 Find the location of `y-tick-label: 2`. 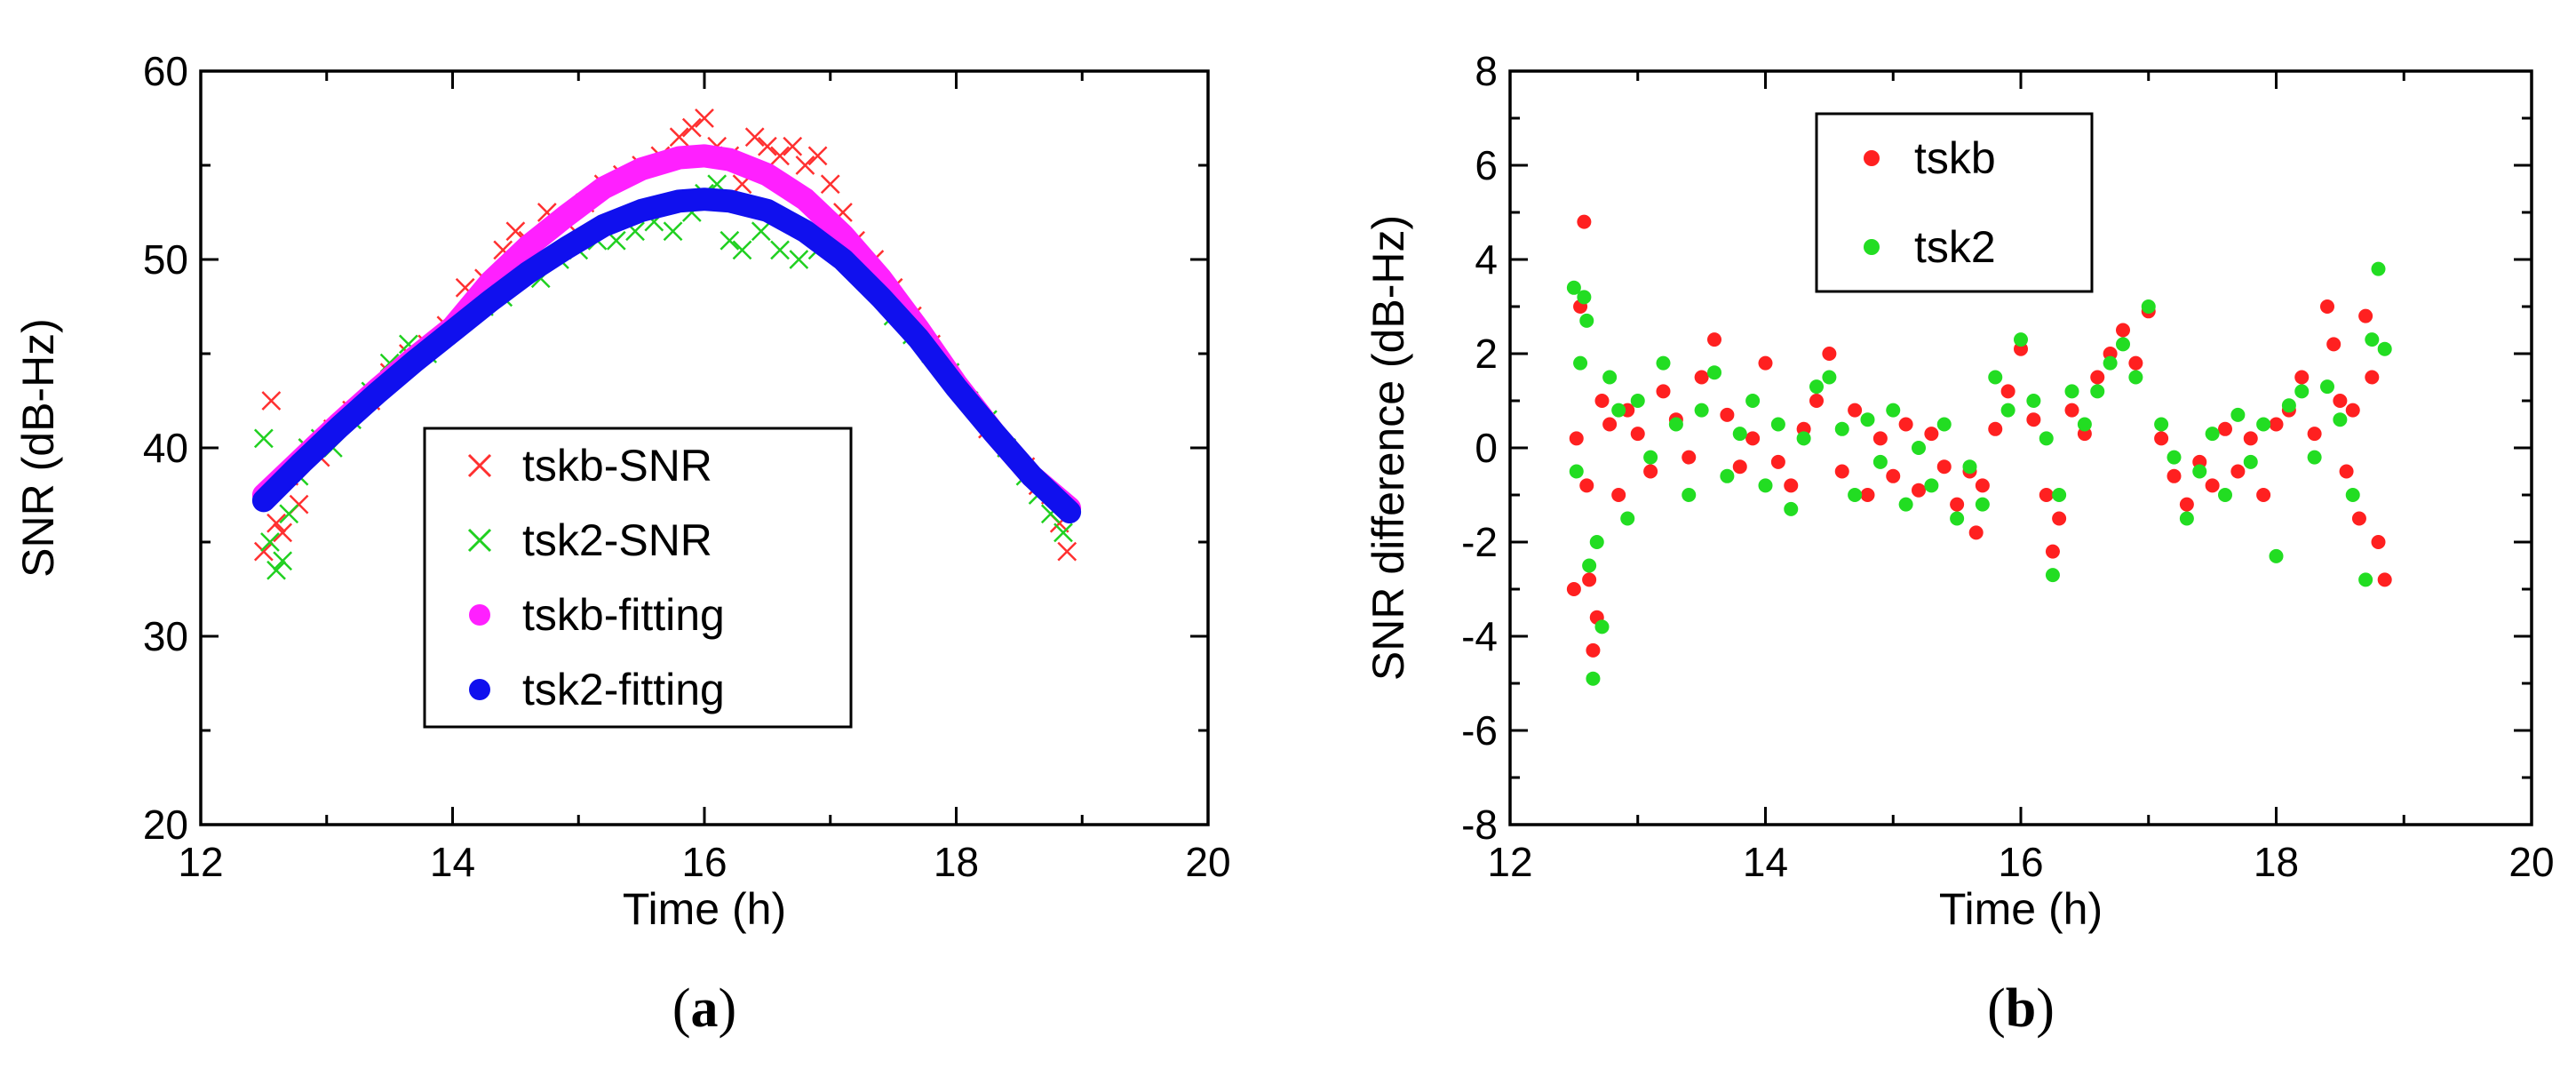

y-tick-label: 2 is located at coordinates (1486, 354).